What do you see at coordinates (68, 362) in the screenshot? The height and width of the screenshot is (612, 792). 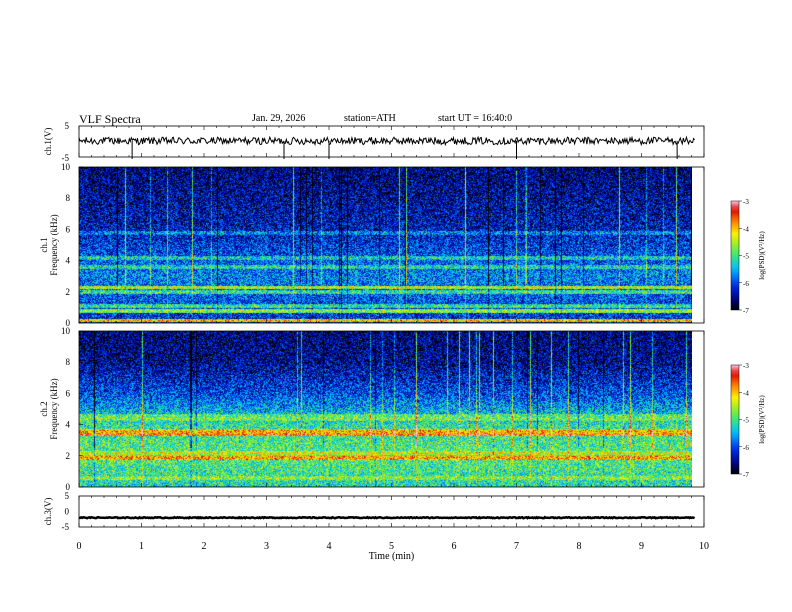 I see `s2-ytick-label: 8` at bounding box center [68, 362].